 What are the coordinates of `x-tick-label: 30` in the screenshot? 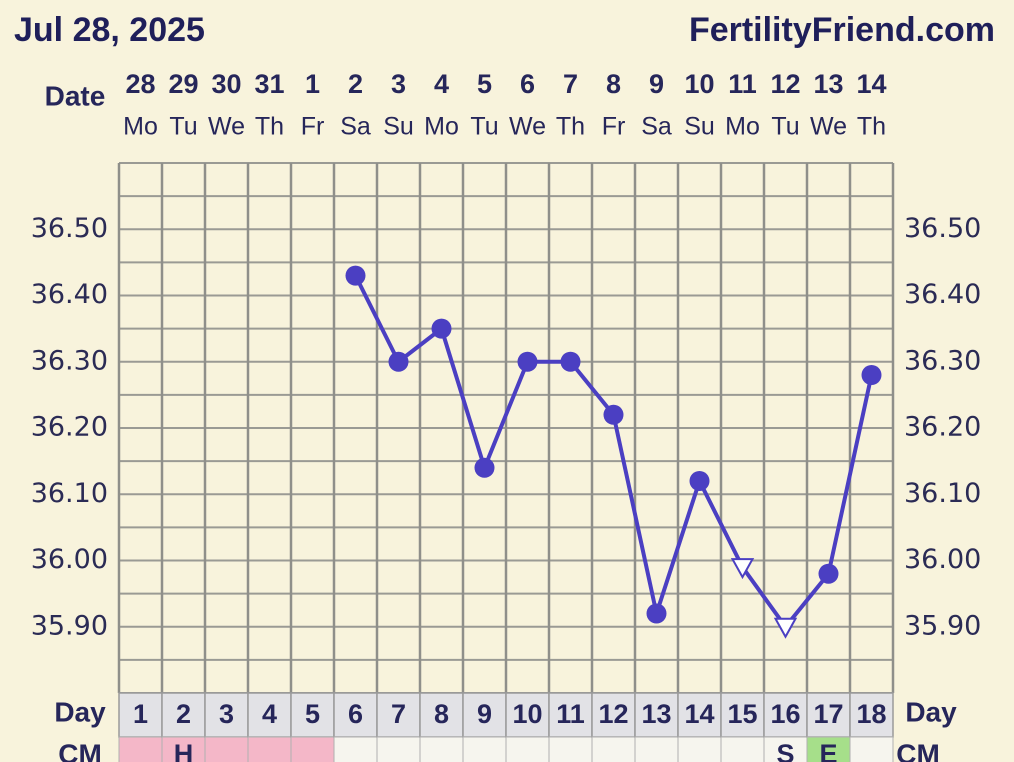 It's located at (226, 84).